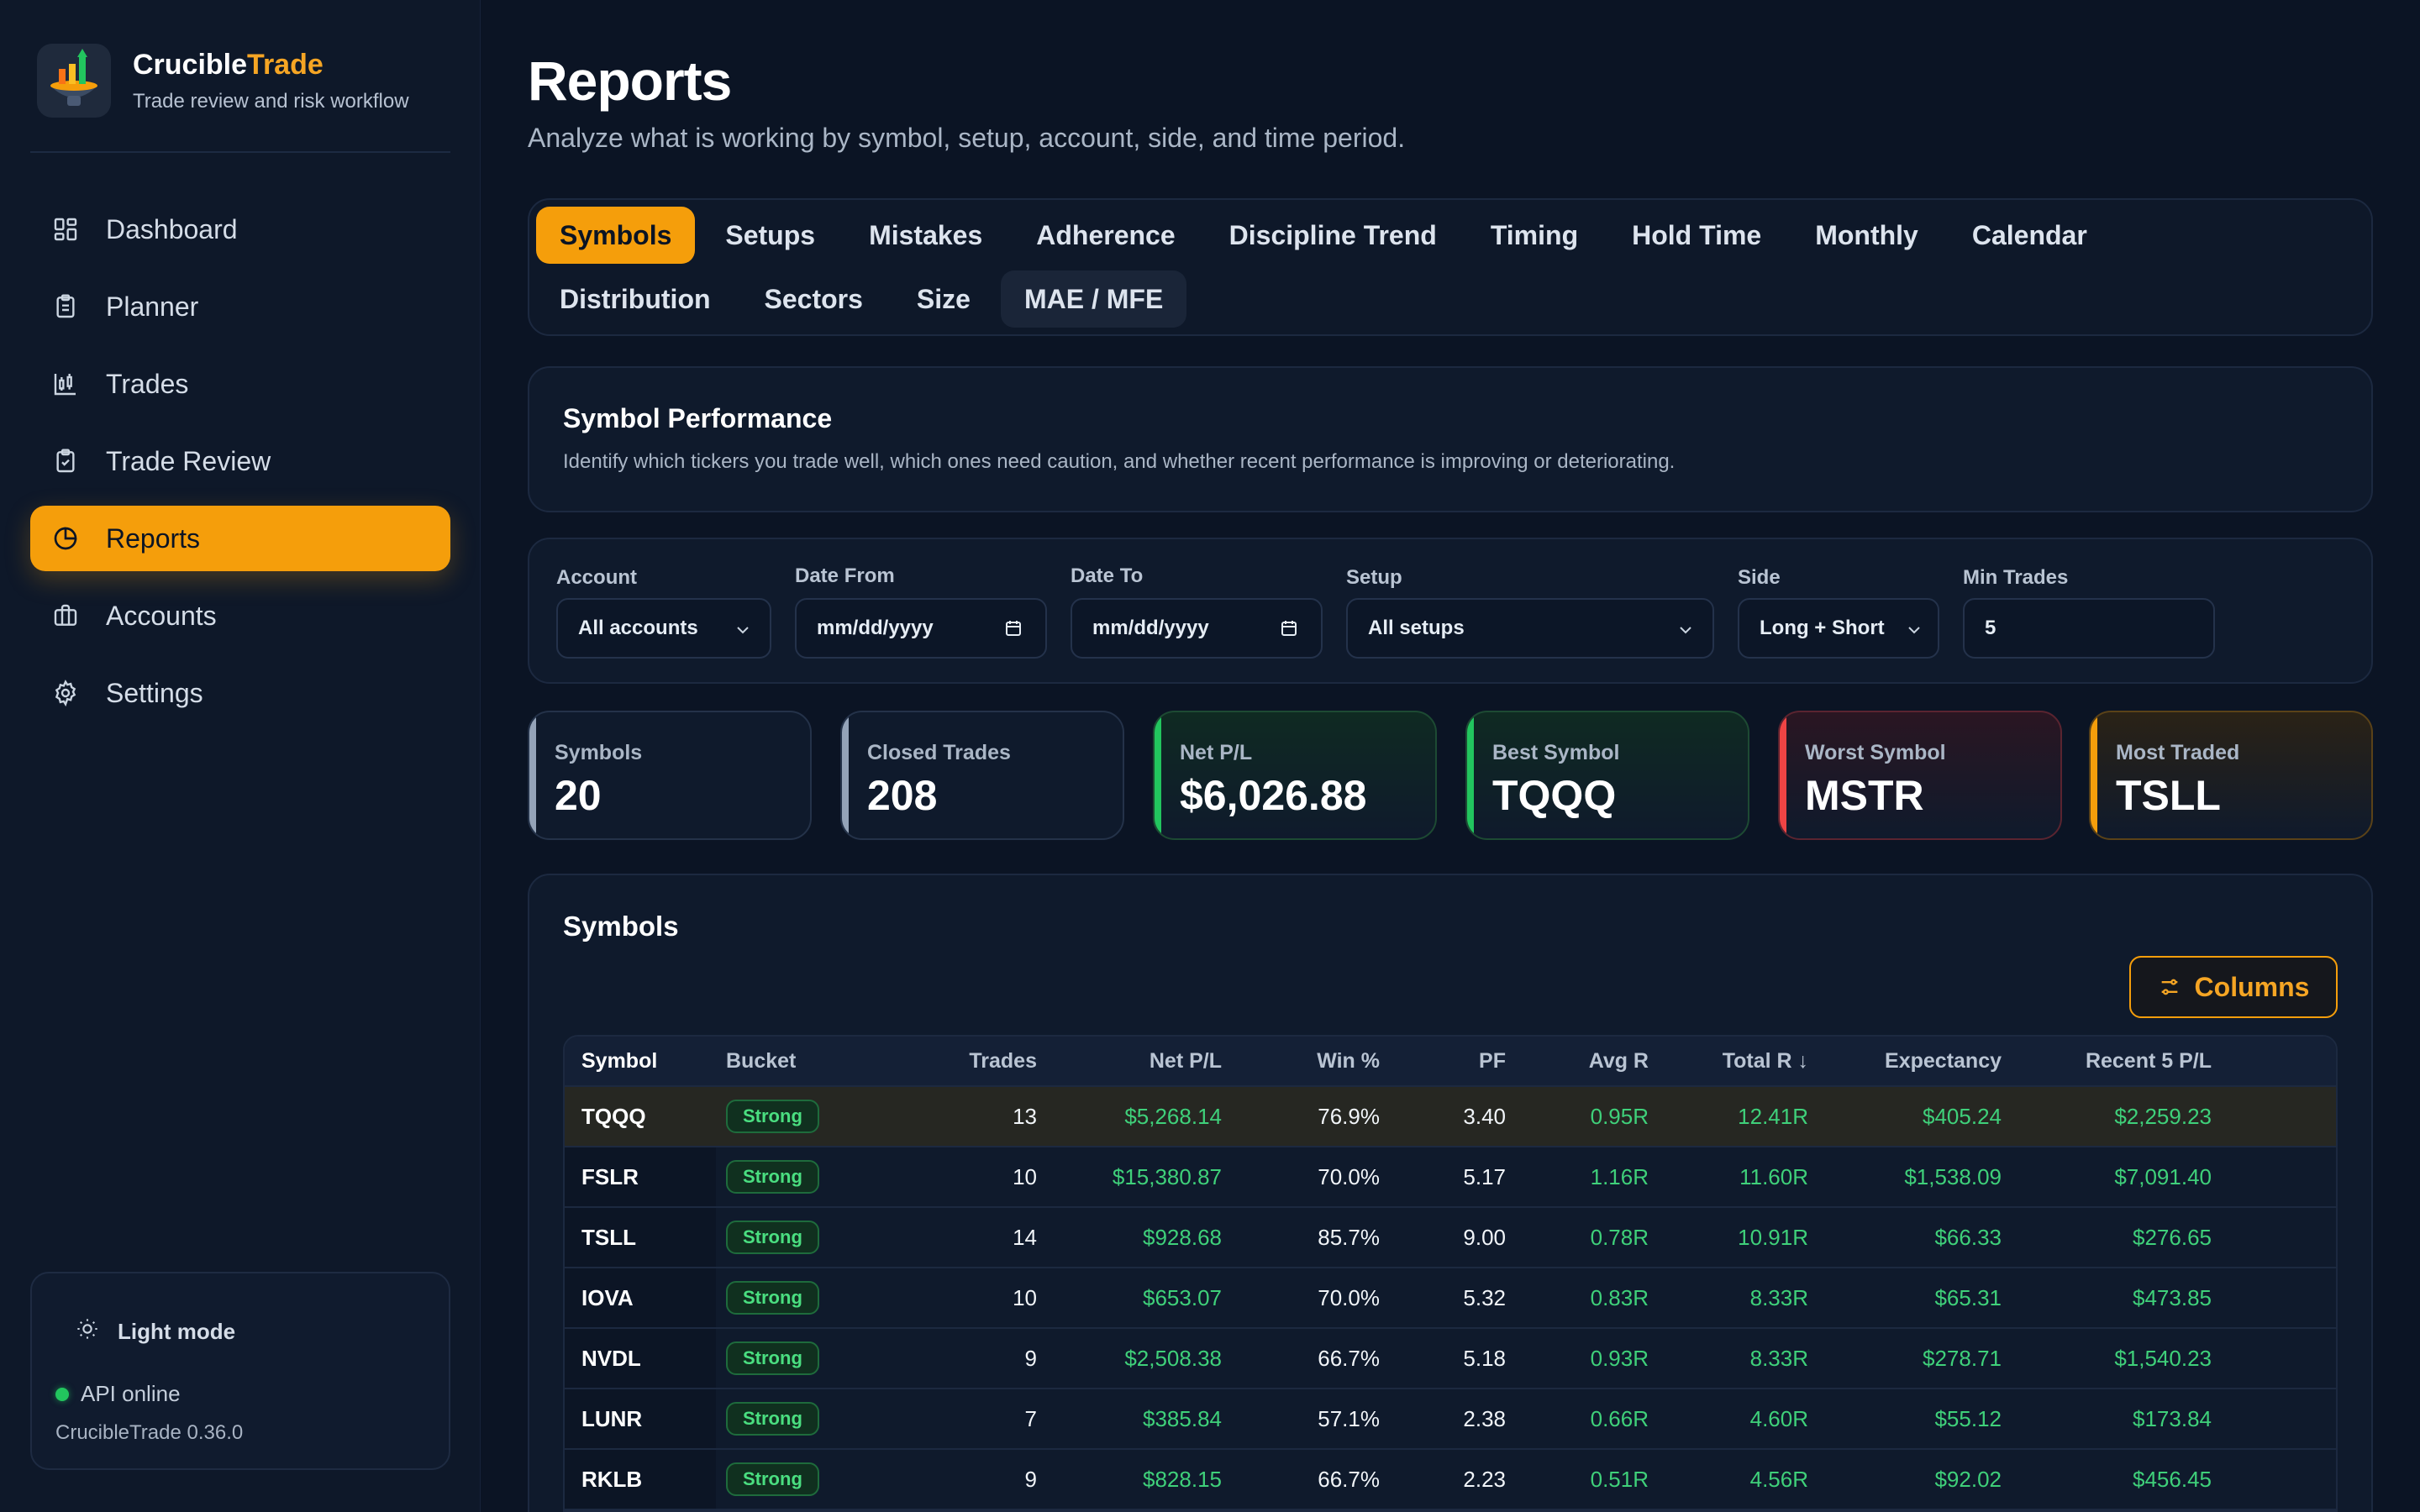  Describe the element at coordinates (1349, 1297) in the screenshot. I see `cell-win-pct: 70.0%` at that location.